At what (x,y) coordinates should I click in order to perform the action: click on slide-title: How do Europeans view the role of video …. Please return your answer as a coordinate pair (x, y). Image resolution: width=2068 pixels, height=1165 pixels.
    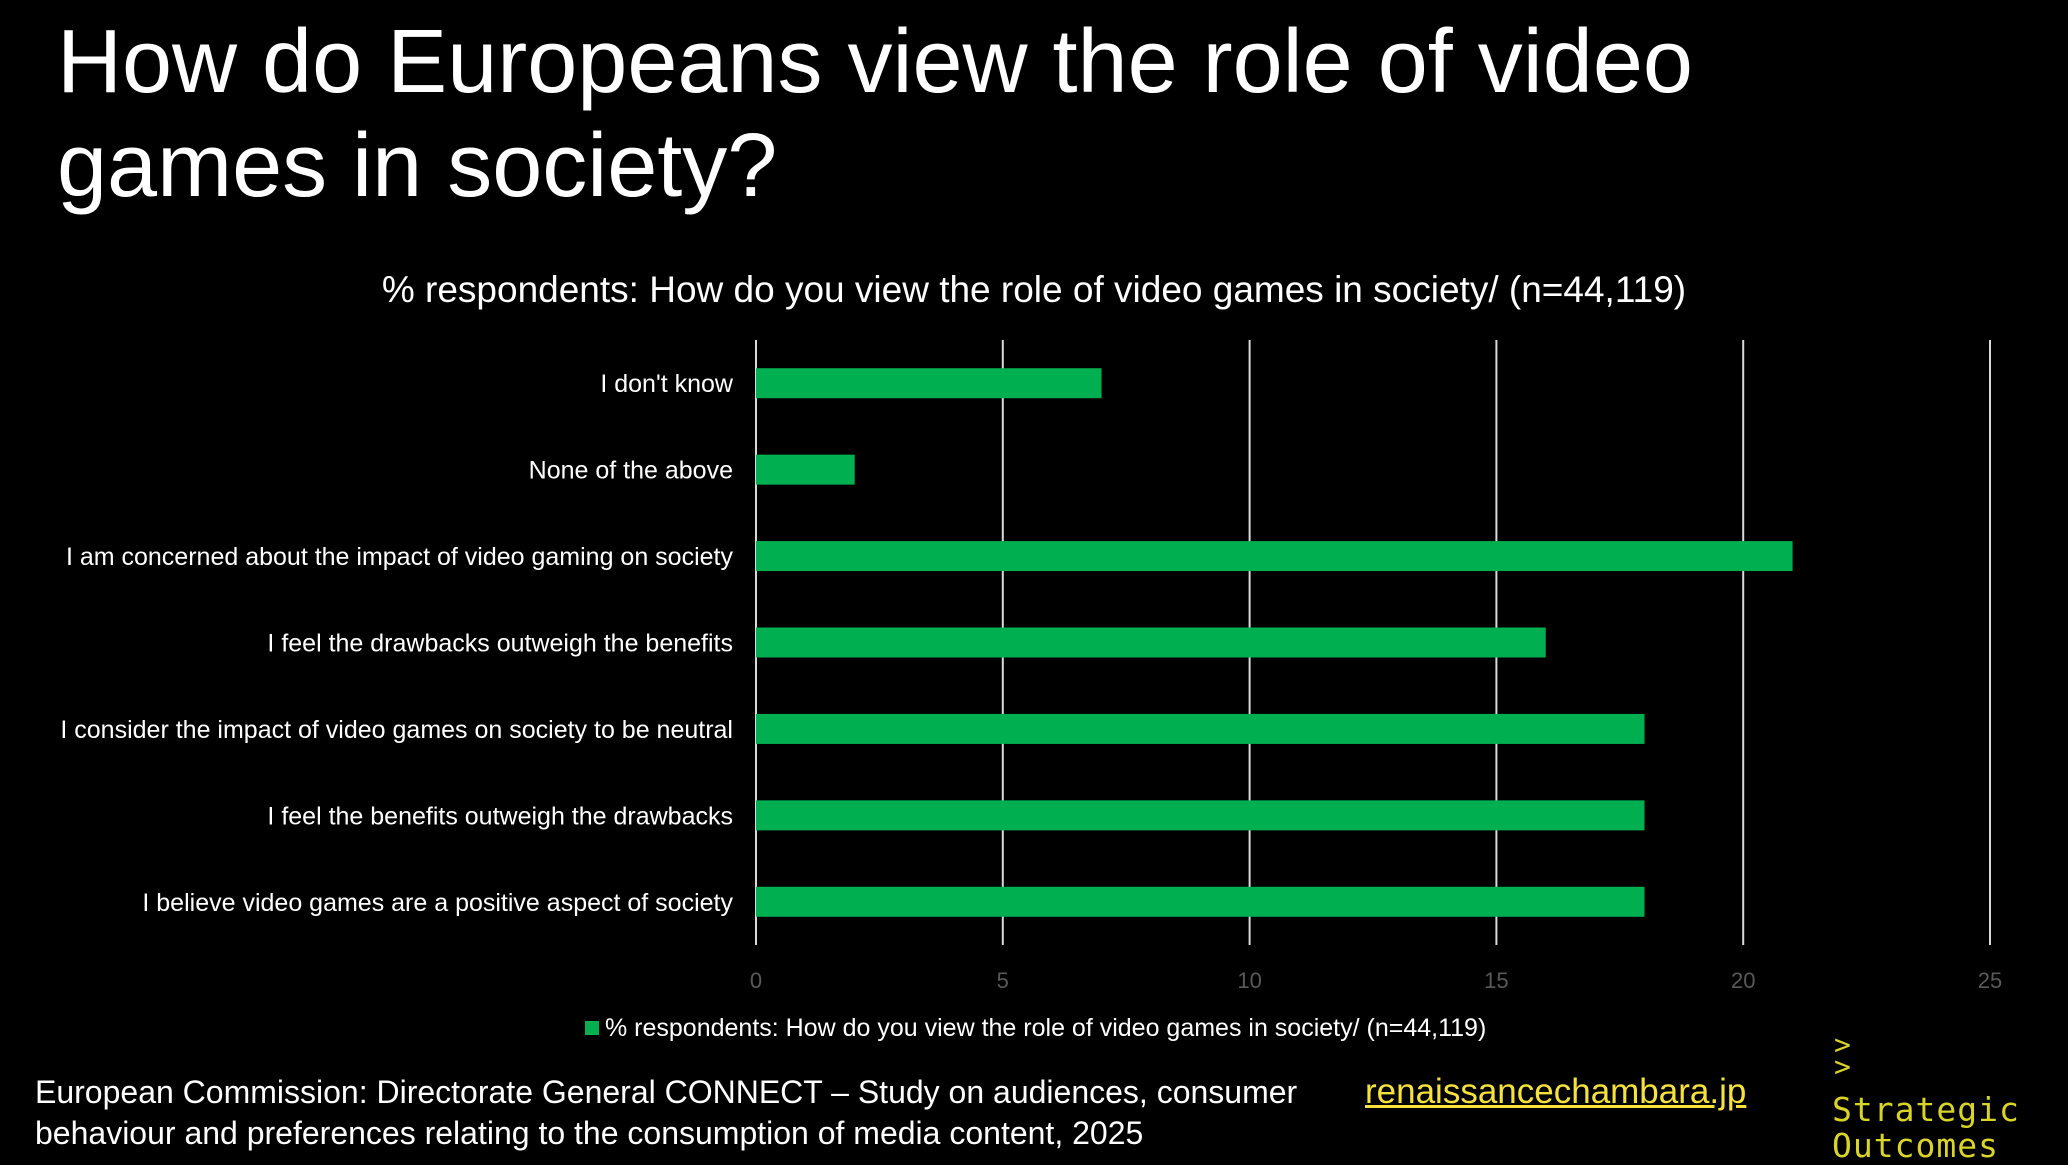
    Looking at the image, I should click on (875, 114).